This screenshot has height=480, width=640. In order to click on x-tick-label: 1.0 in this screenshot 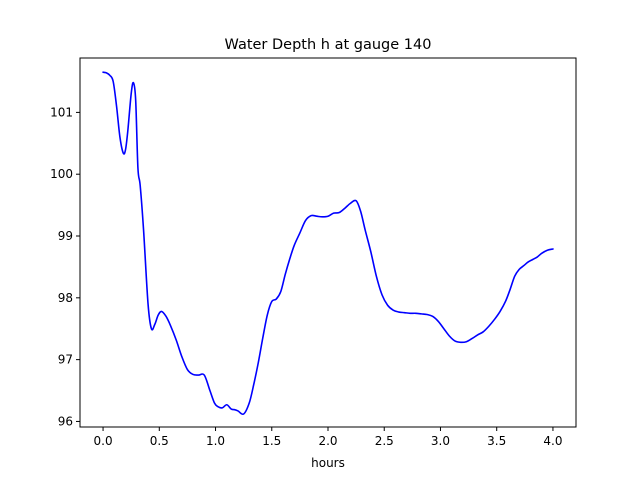, I will do `click(215, 441)`.